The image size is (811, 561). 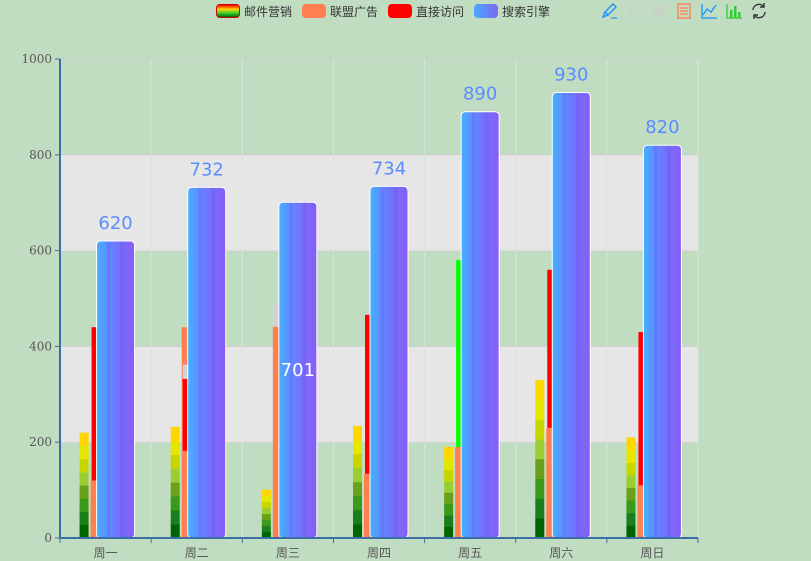 What do you see at coordinates (734, 11) in the screenshot?
I see `bar-chart-icon` at bounding box center [734, 11].